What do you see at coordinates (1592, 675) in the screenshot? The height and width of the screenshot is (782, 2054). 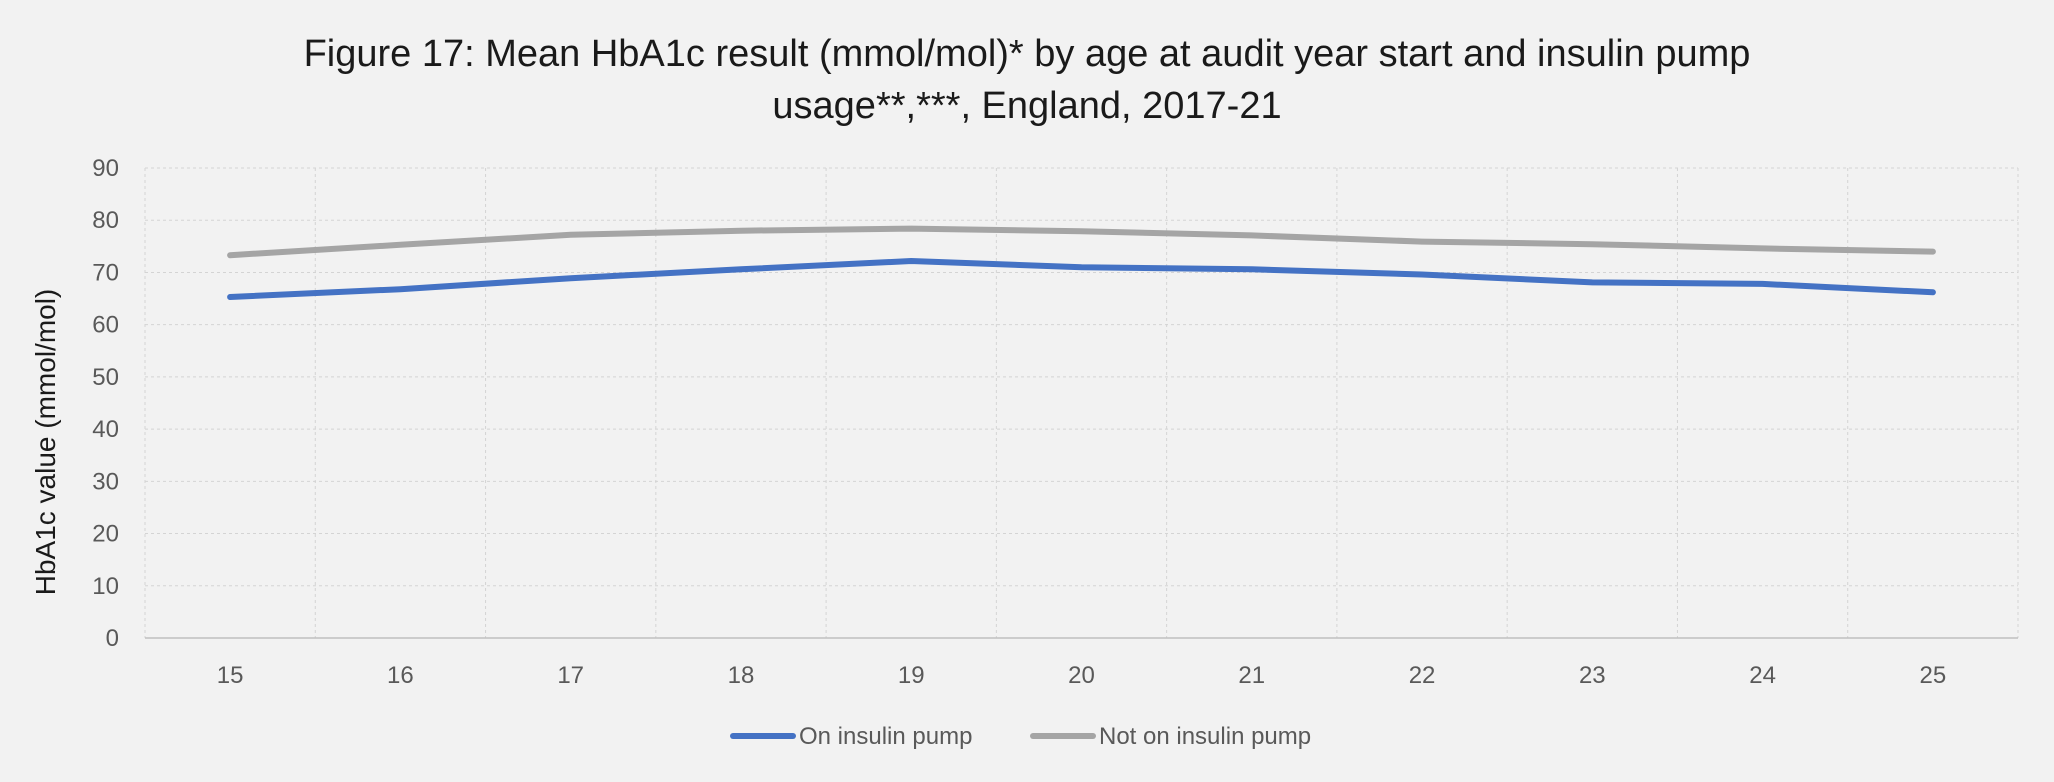 I see `x-tick-label: 23` at bounding box center [1592, 675].